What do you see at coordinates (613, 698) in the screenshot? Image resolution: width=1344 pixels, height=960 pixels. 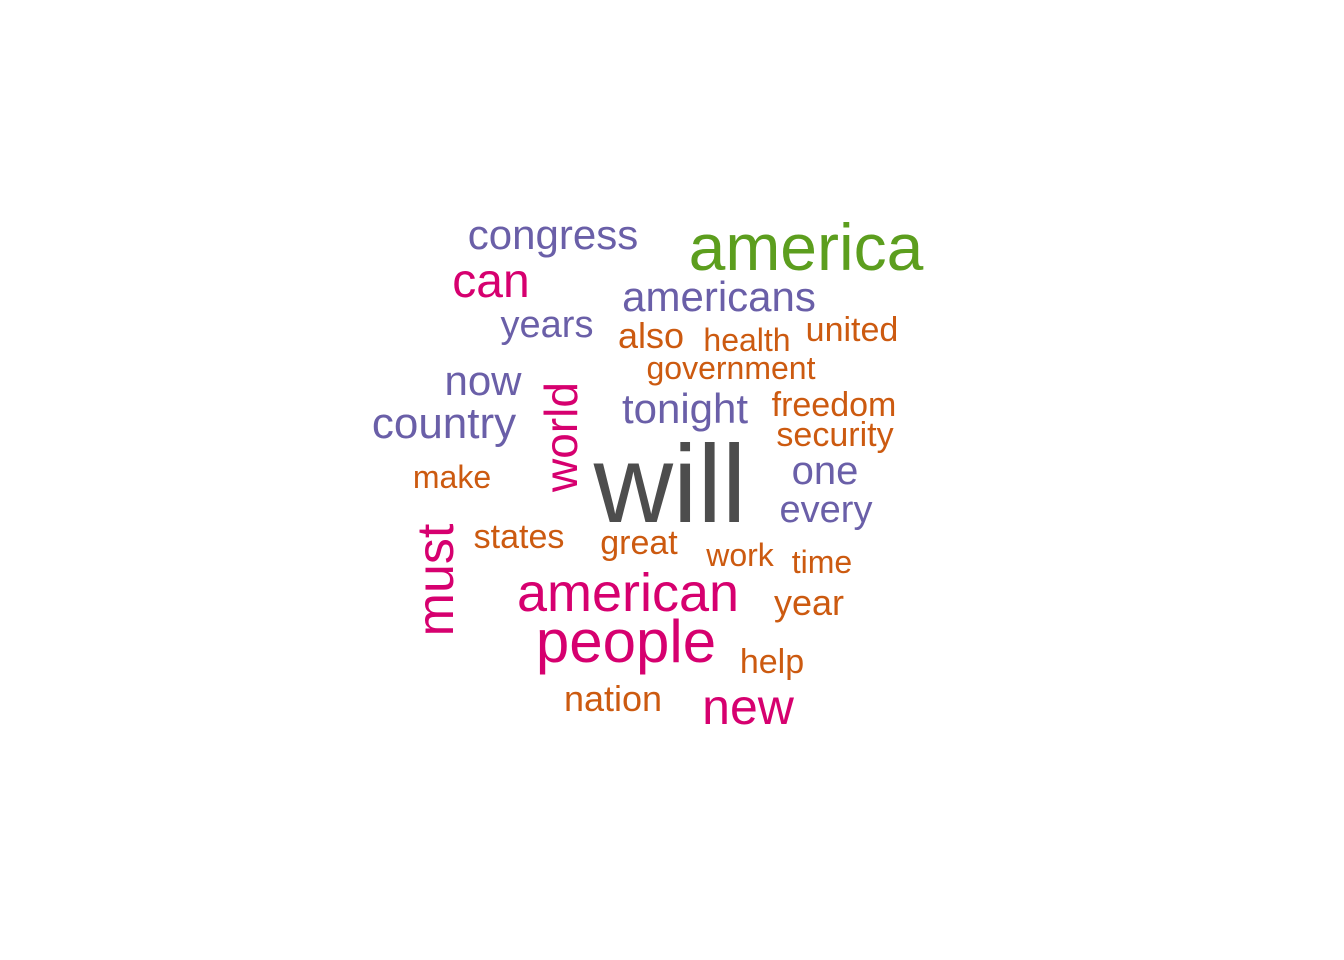 I see `word-nation: nation` at bounding box center [613, 698].